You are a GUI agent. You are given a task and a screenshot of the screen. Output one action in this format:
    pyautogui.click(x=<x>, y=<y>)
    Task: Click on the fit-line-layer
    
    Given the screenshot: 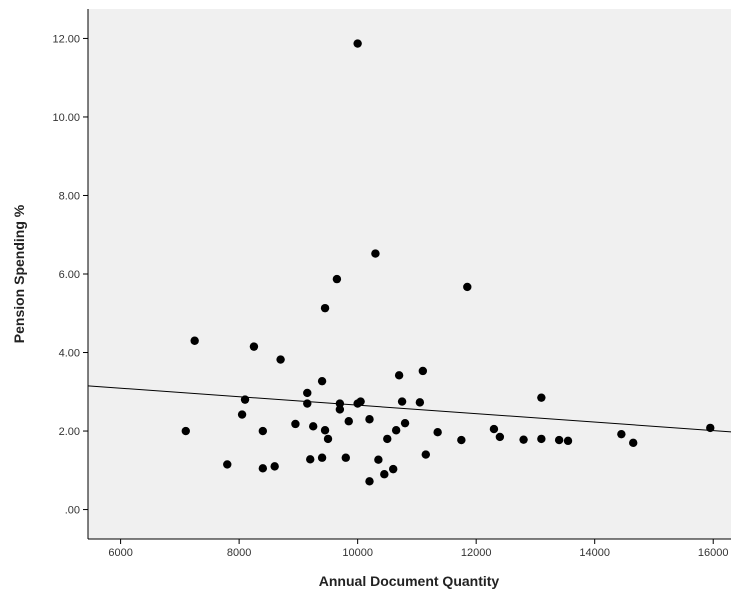 What is the action you would take?
    pyautogui.click(x=409, y=409)
    